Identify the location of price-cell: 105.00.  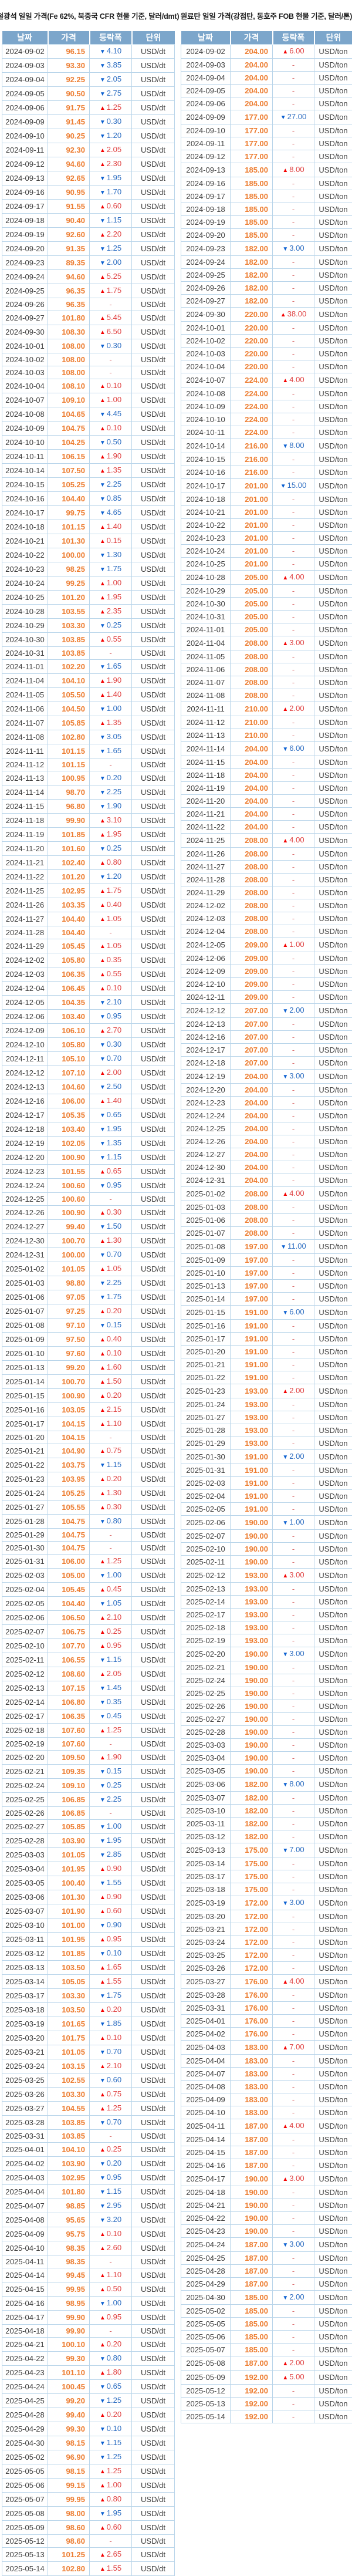
(69, 1576).